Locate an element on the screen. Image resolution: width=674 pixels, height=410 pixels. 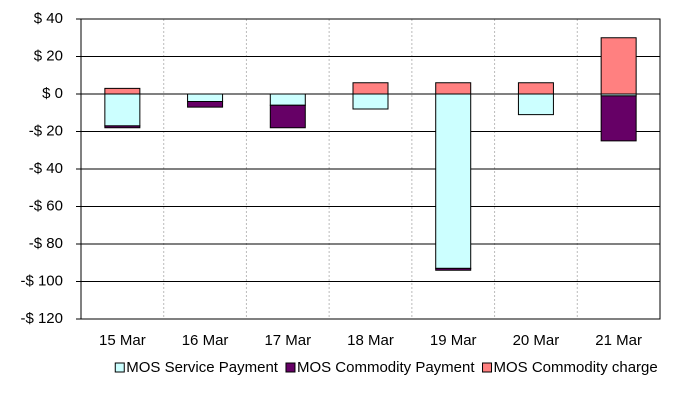
y-tick-label: $ 20 is located at coordinates (48, 55).